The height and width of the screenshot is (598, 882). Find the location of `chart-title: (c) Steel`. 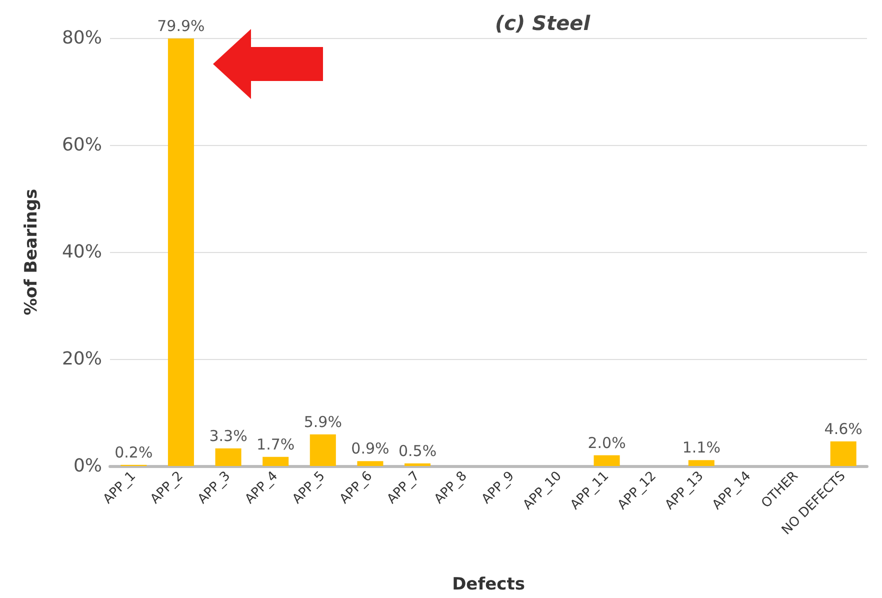

chart-title: (c) Steel is located at coordinates (543, 23).